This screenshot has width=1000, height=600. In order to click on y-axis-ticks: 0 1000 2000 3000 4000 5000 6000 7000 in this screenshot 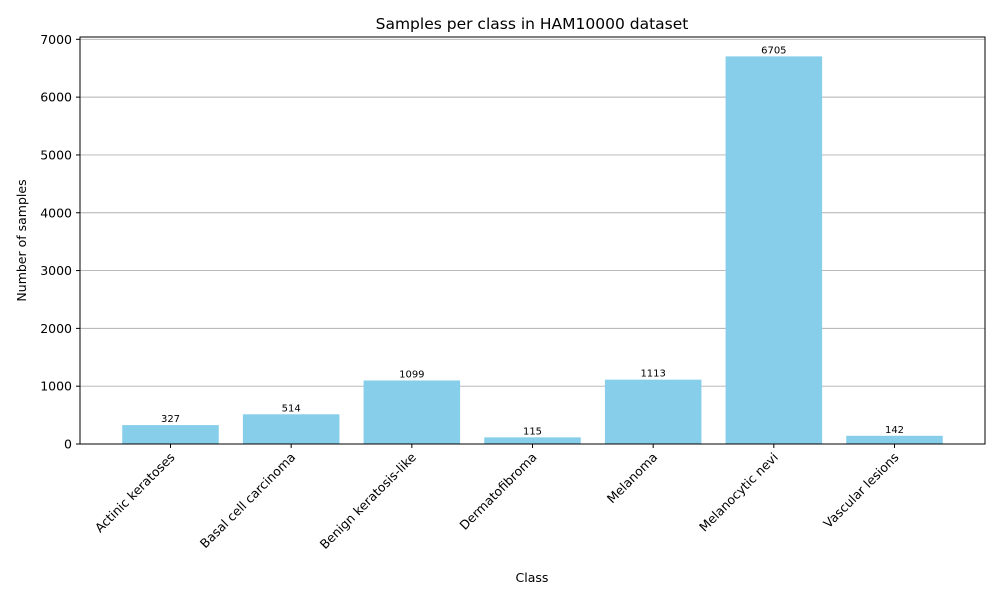, I will do `click(60, 242)`.